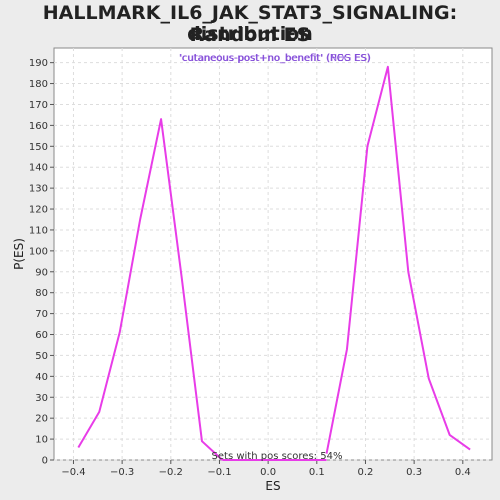 The width and height of the screenshot is (500, 500). I want to click on y-tick-label: 150, so click(38, 147).